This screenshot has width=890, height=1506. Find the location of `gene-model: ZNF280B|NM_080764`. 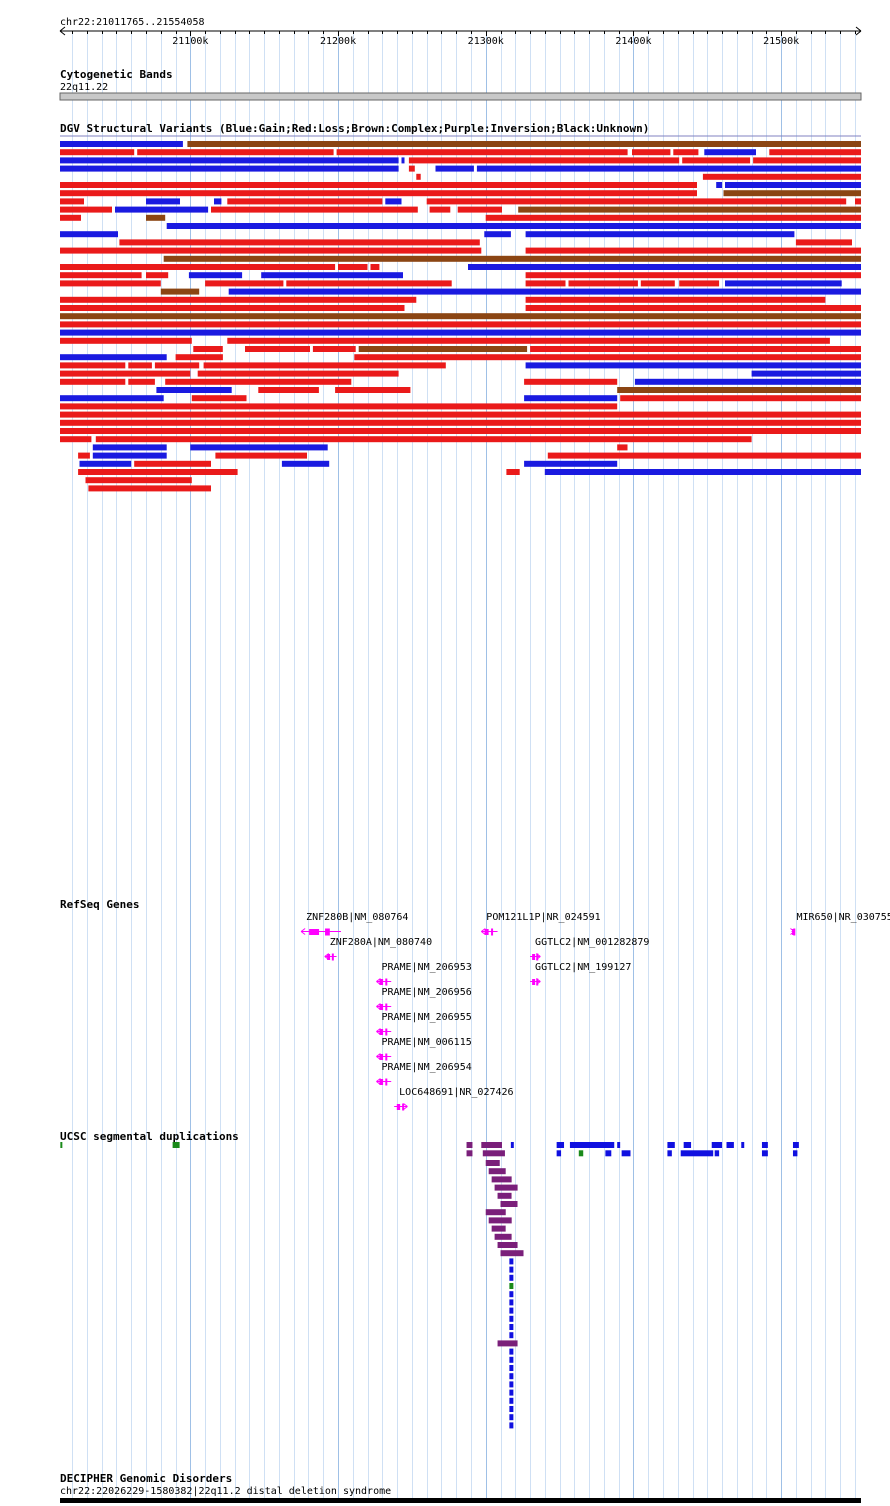

gene-model: ZNF280B|NM_080764 is located at coordinates (354, 924).